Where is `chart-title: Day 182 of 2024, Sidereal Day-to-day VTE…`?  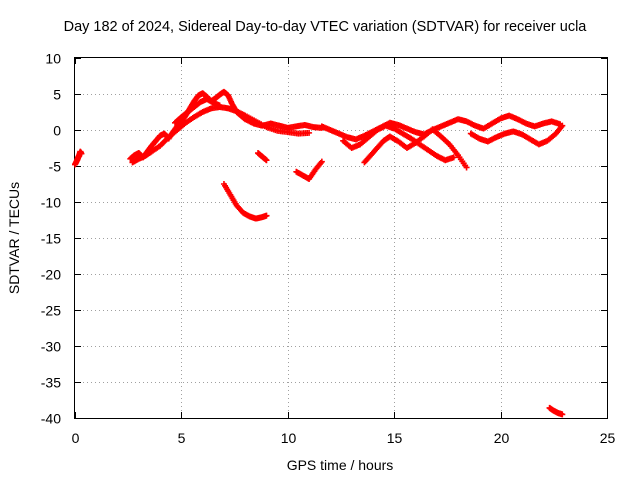
chart-title: Day 182 of 2024, Sidereal Day-to-day VTE… is located at coordinates (326, 27).